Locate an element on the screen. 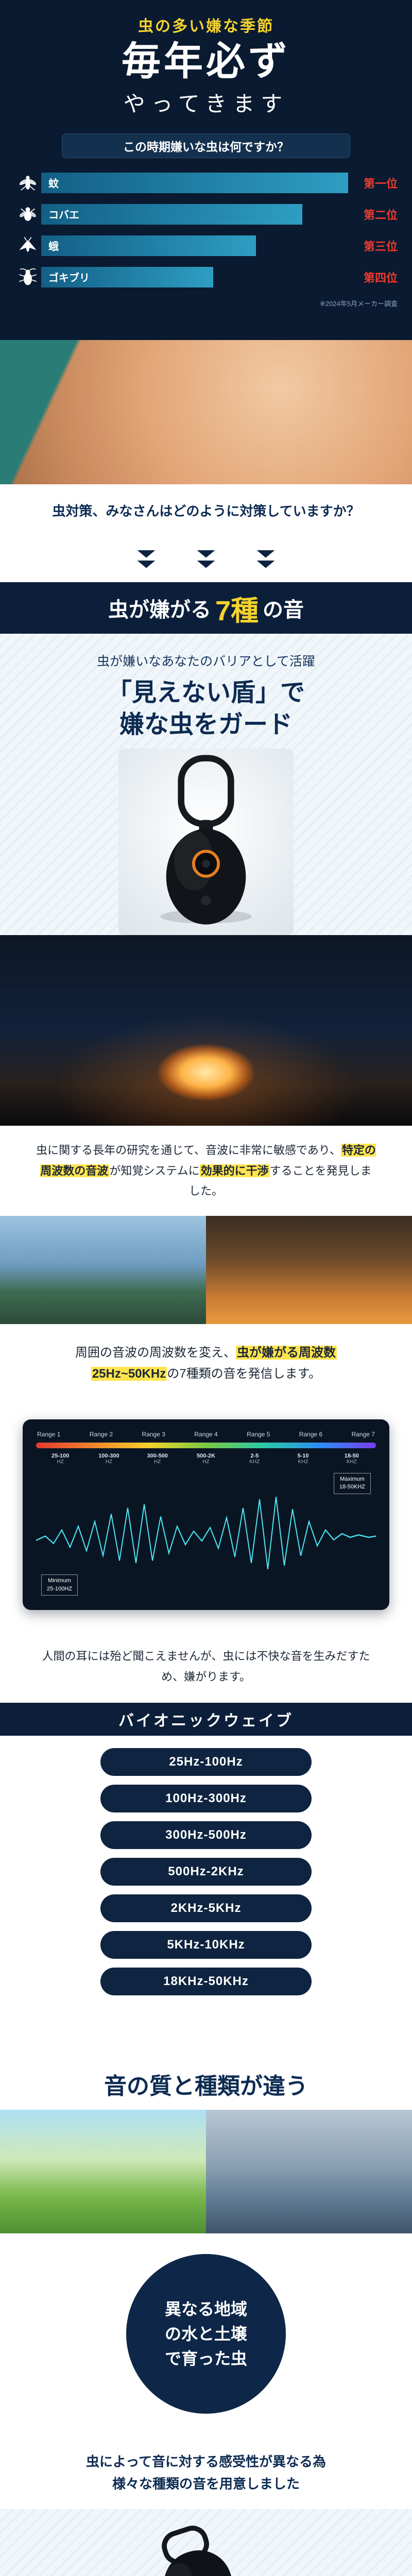  ear-text-section: 人間の耳には殆ど聞こえませんが、虫には不快な音を生みだすため、嫌がります。 is located at coordinates (206, 1667).